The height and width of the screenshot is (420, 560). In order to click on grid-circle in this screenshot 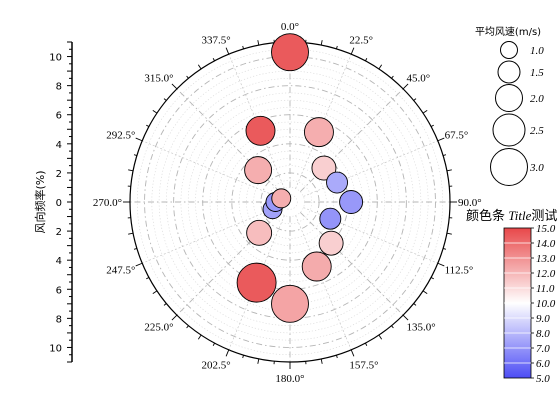, I will do `click(290, 202)`.